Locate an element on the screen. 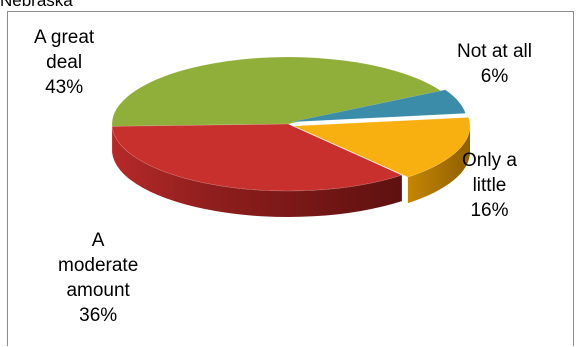 This screenshot has width=583, height=347. value-label: 43% is located at coordinates (64, 87).